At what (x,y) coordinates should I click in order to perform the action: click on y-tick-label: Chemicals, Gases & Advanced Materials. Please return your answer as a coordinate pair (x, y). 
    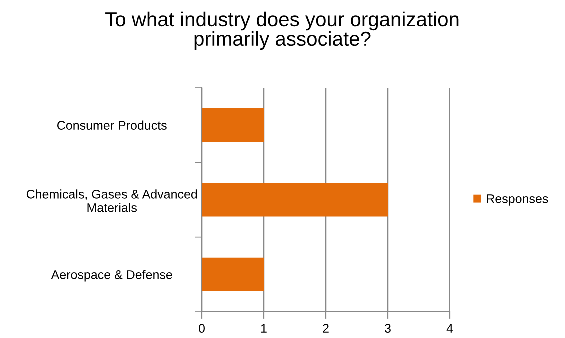
    Looking at the image, I should click on (112, 201).